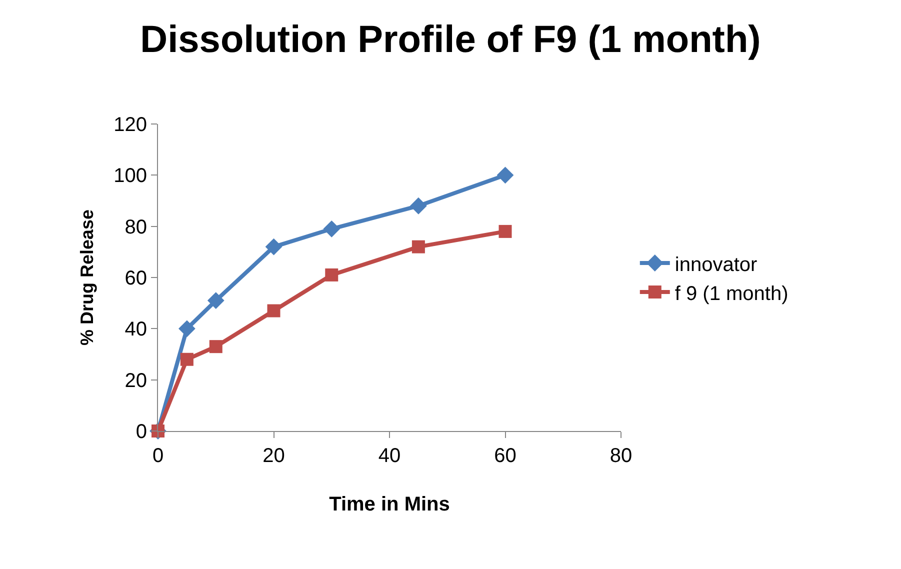 This screenshot has width=901, height=569. Describe the element at coordinates (135, 279) in the screenshot. I see `y-tick-label: 60` at that location.